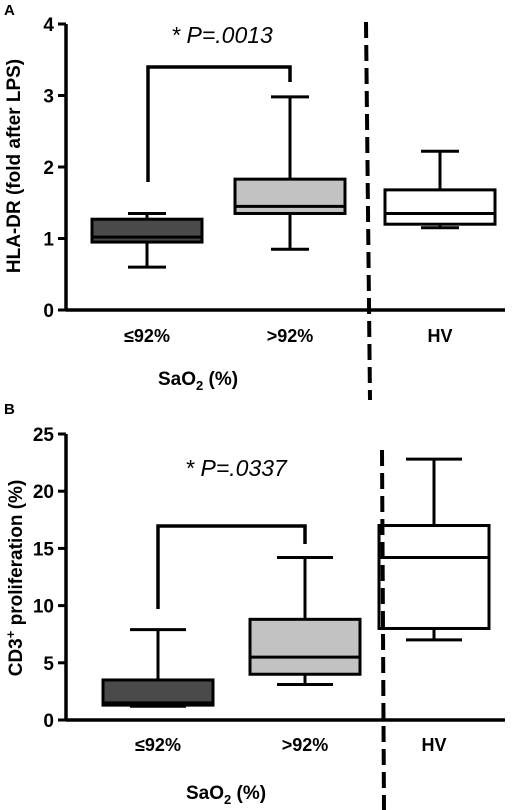  I want to click on panel-b-category-labels: ≤92% >92% HV, so click(290, 745).